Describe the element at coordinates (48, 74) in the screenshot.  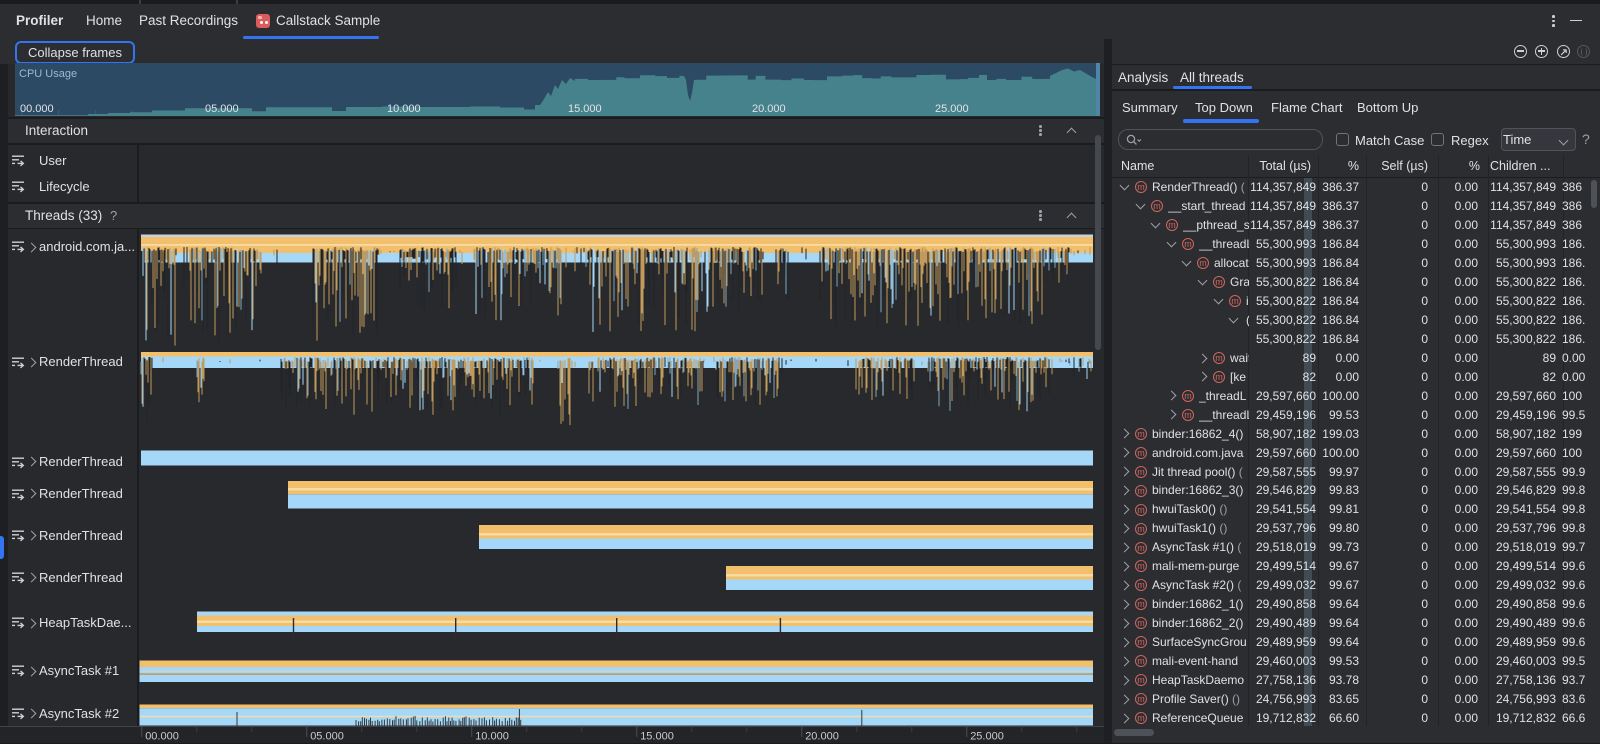
I see `svg-text: CPU Usage` at that location.